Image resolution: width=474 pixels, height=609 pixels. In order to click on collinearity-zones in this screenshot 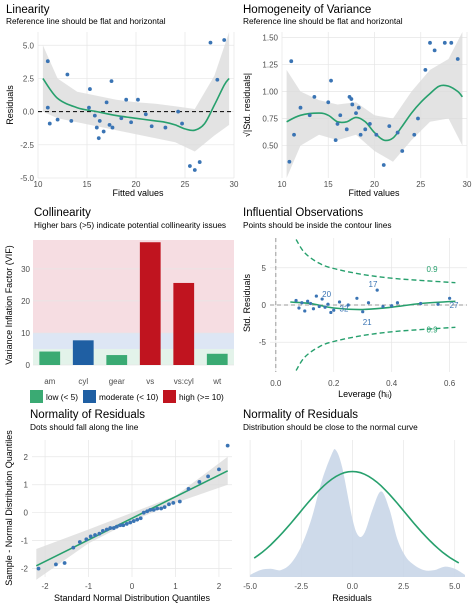, I will do `click(133, 302)`.